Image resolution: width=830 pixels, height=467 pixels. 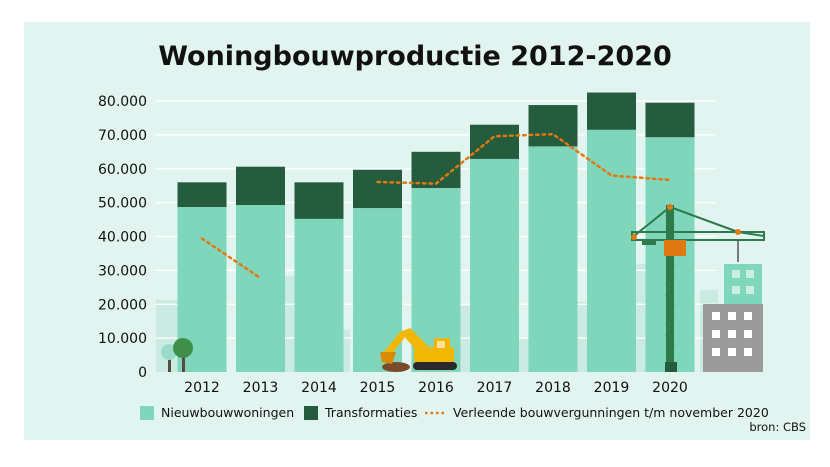 What do you see at coordinates (311, 413) in the screenshot?
I see `legend-swatch-transformaties` at bounding box center [311, 413].